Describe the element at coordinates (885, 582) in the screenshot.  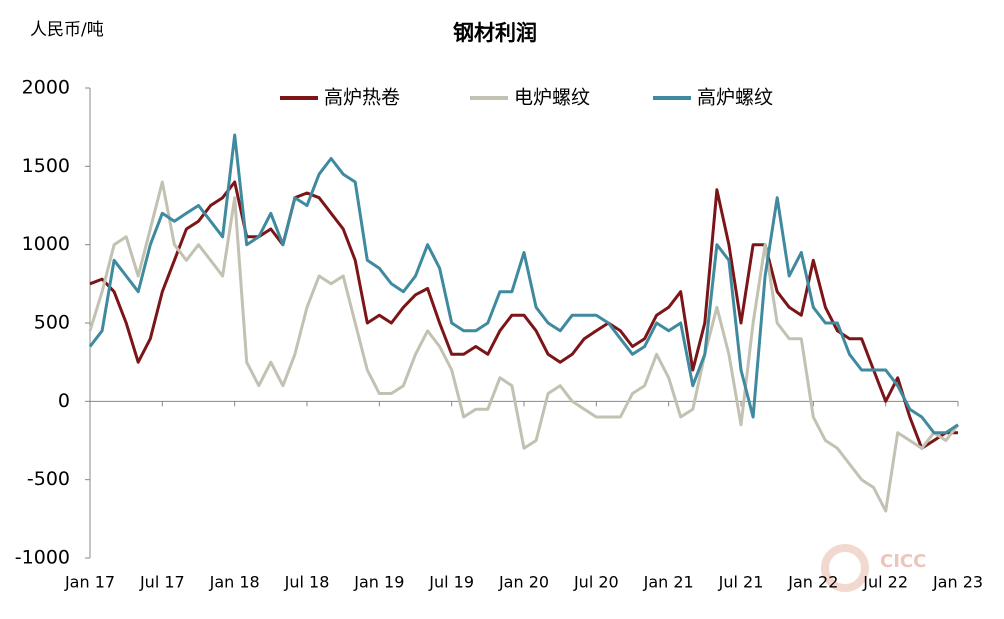
I see `x-tick-label: Jul 22` at that location.